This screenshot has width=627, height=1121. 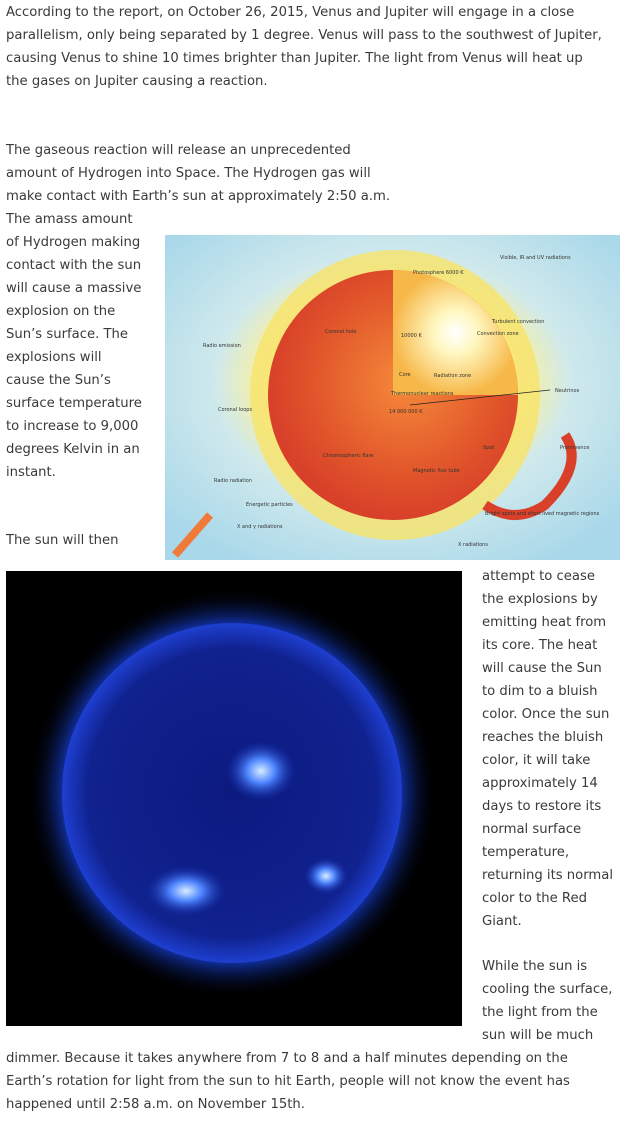 What do you see at coordinates (406, 412) in the screenshot?
I see `diagram-label: 14 000 000 K` at bounding box center [406, 412].